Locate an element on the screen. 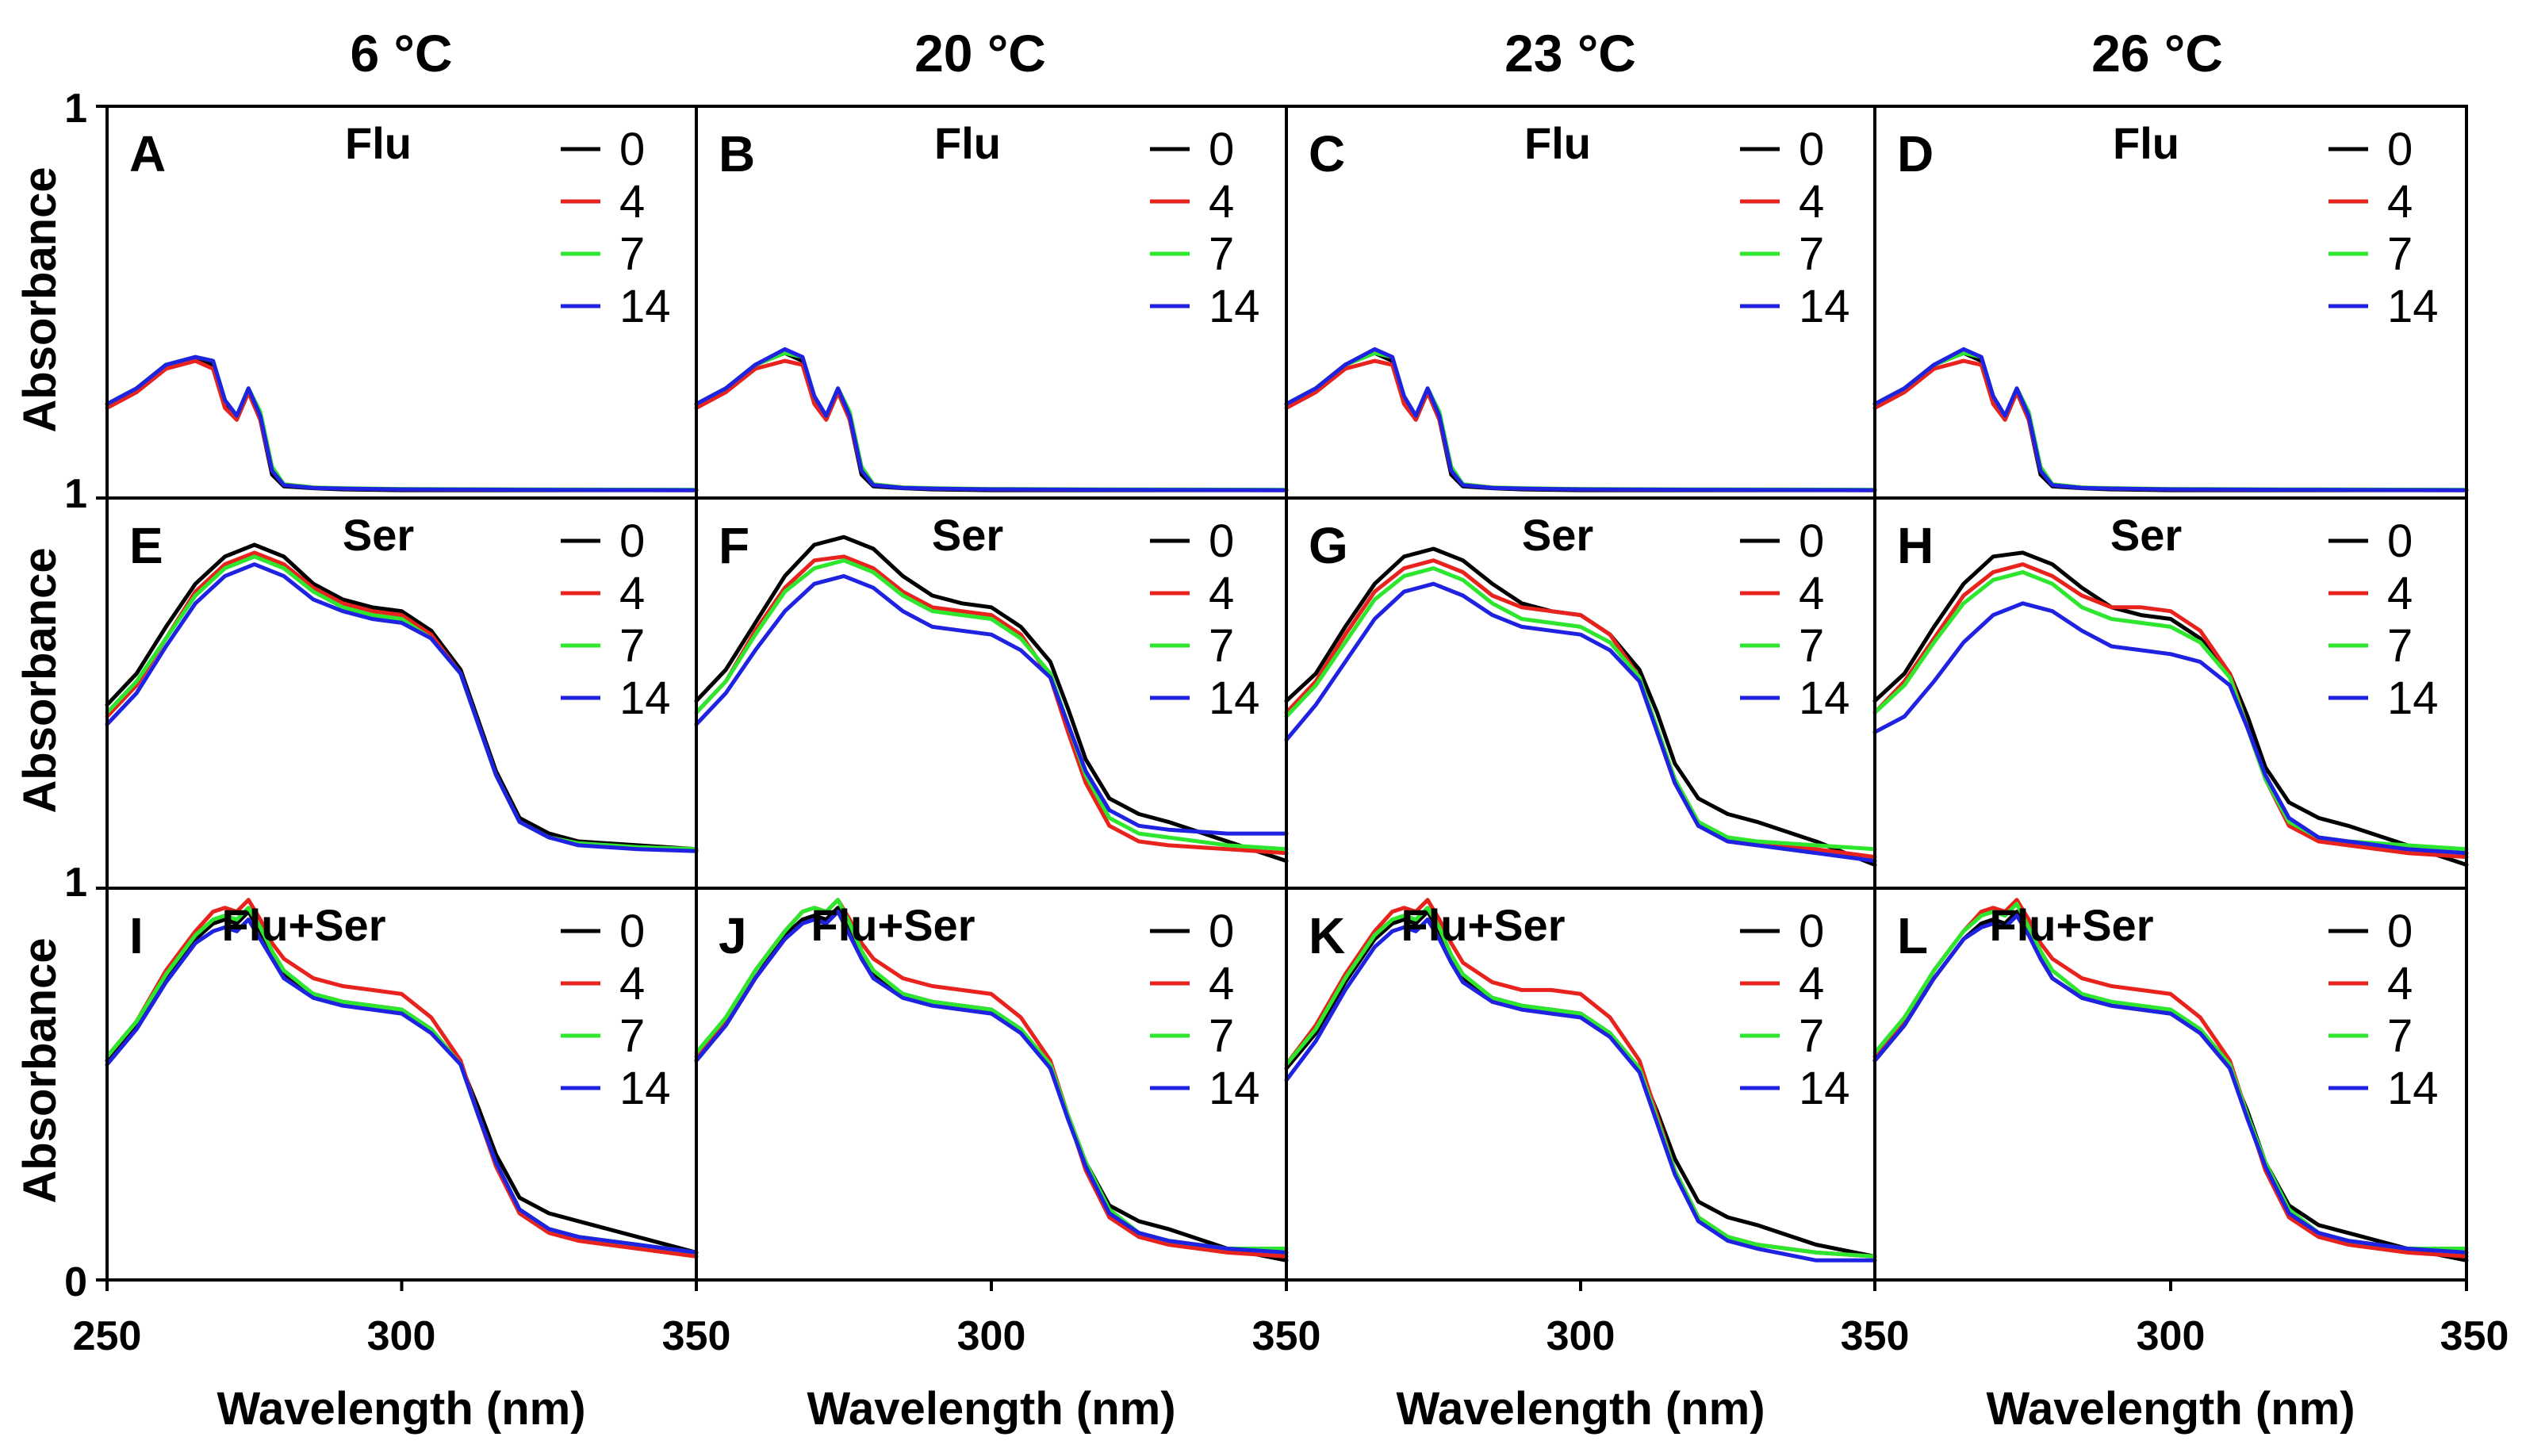 This screenshot has height=1456, width=2522. panel-title-H: Ser is located at coordinates (2146, 535).